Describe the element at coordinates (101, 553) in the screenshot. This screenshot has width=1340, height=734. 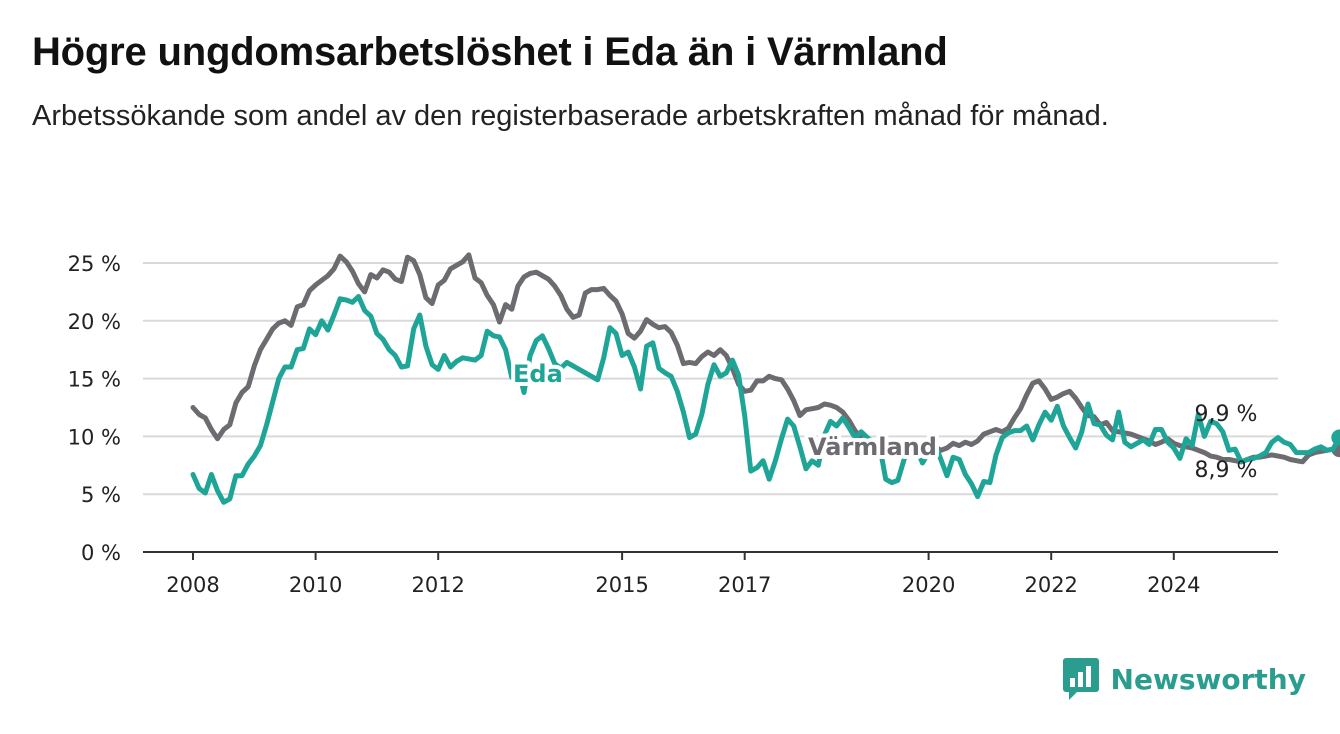
I see `y-tick-label: 0 %` at that location.